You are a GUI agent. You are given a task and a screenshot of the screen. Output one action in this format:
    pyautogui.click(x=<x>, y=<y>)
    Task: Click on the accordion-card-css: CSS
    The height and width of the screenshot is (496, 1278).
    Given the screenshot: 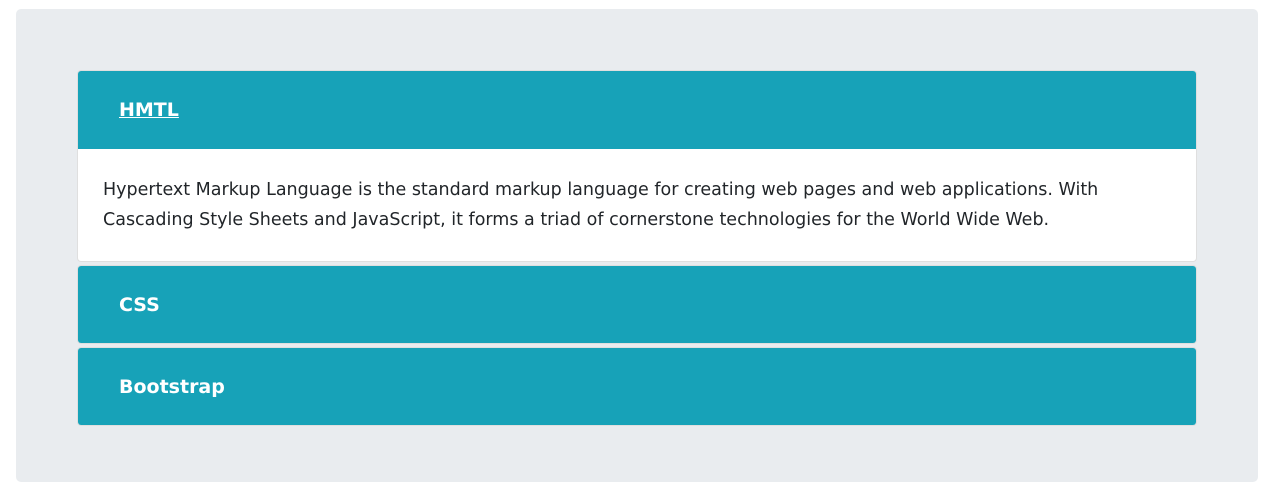 What is the action you would take?
    pyautogui.click(x=637, y=304)
    